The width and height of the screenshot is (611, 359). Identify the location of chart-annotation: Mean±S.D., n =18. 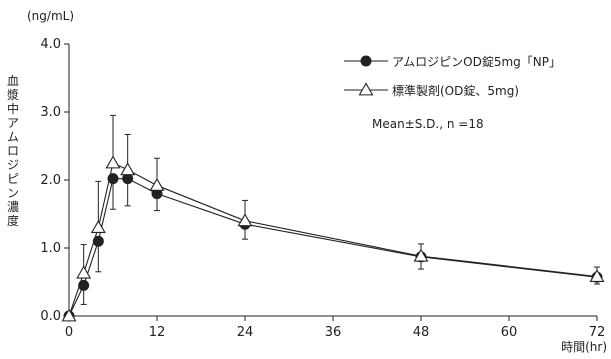
(428, 124).